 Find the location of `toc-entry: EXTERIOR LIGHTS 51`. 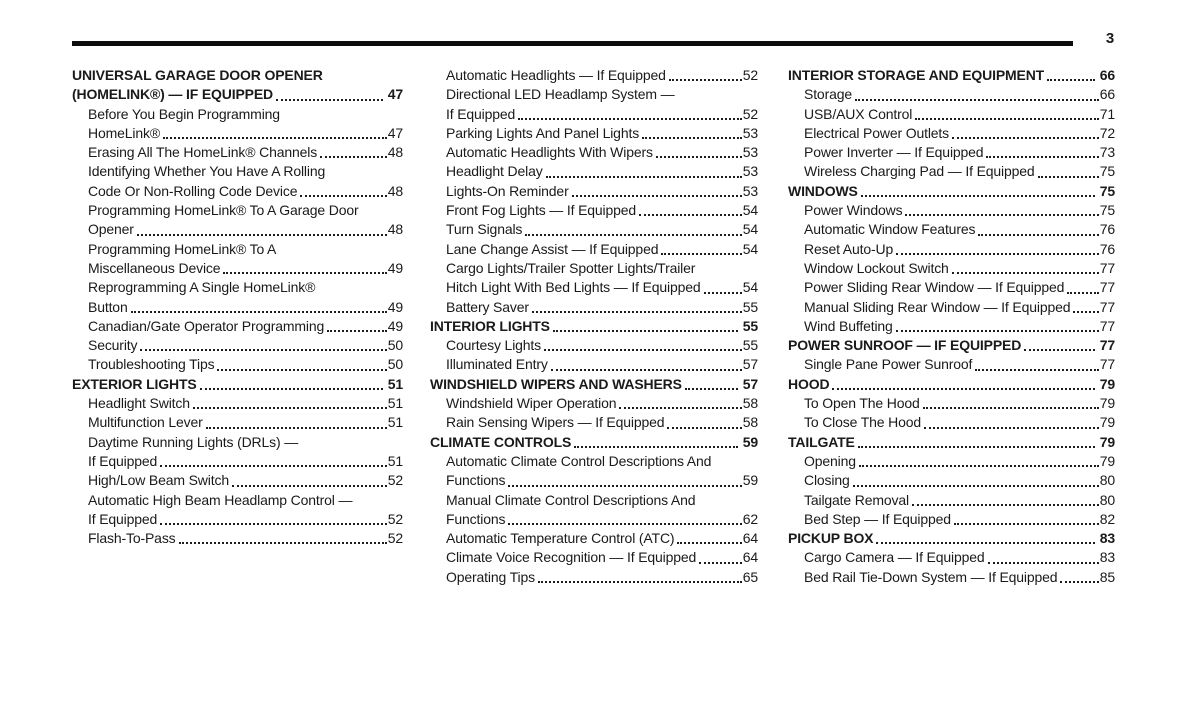

toc-entry: EXTERIOR LIGHTS 51 is located at coordinates (237, 384).